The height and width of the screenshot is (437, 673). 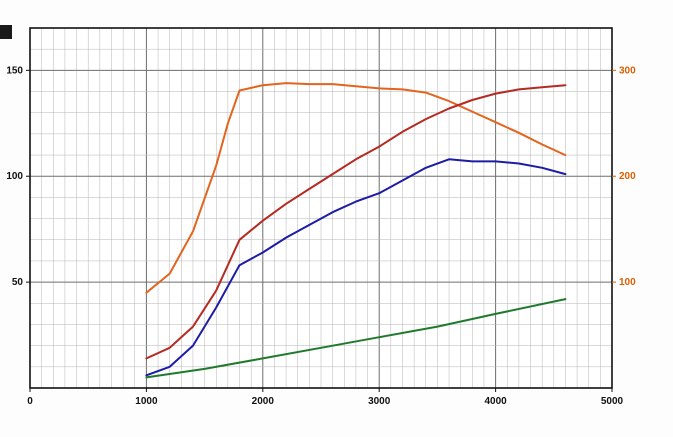 I want to click on x-tick-label: 4000, so click(x=495, y=401).